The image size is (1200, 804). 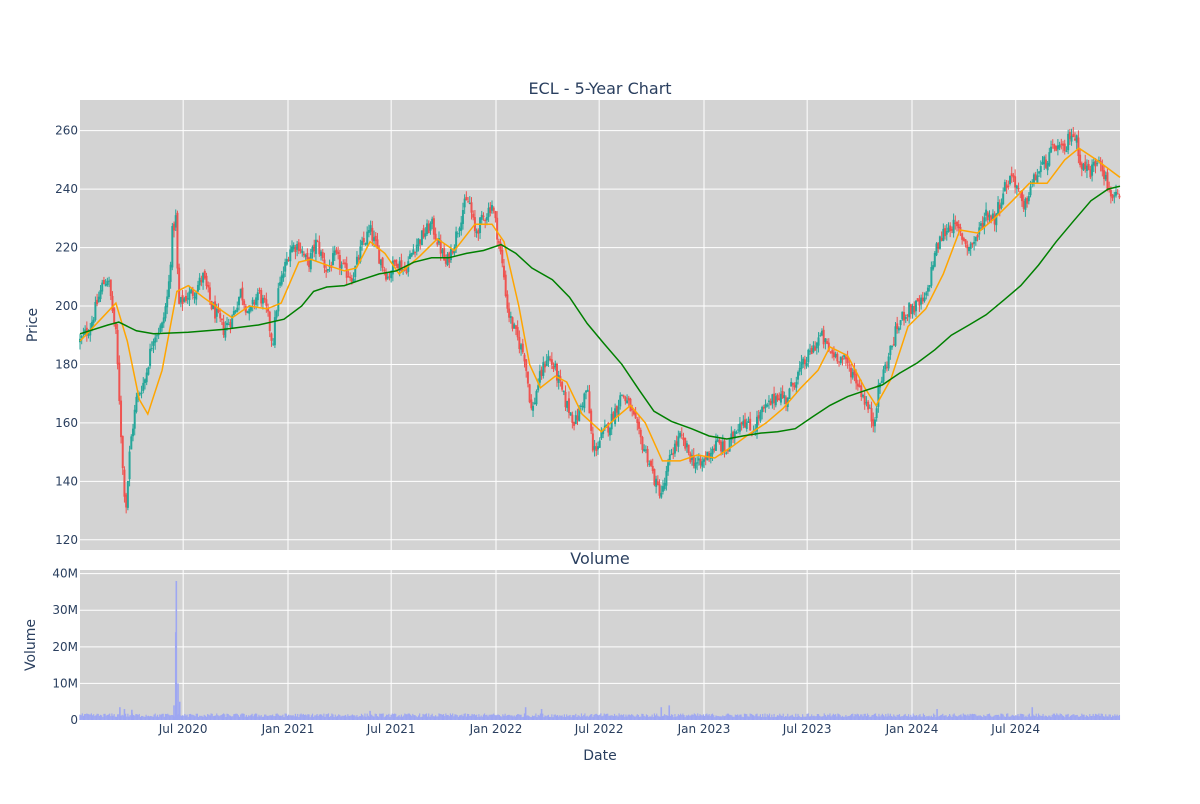 I want to click on price-y-tick-label: 260, so click(x=66, y=131).